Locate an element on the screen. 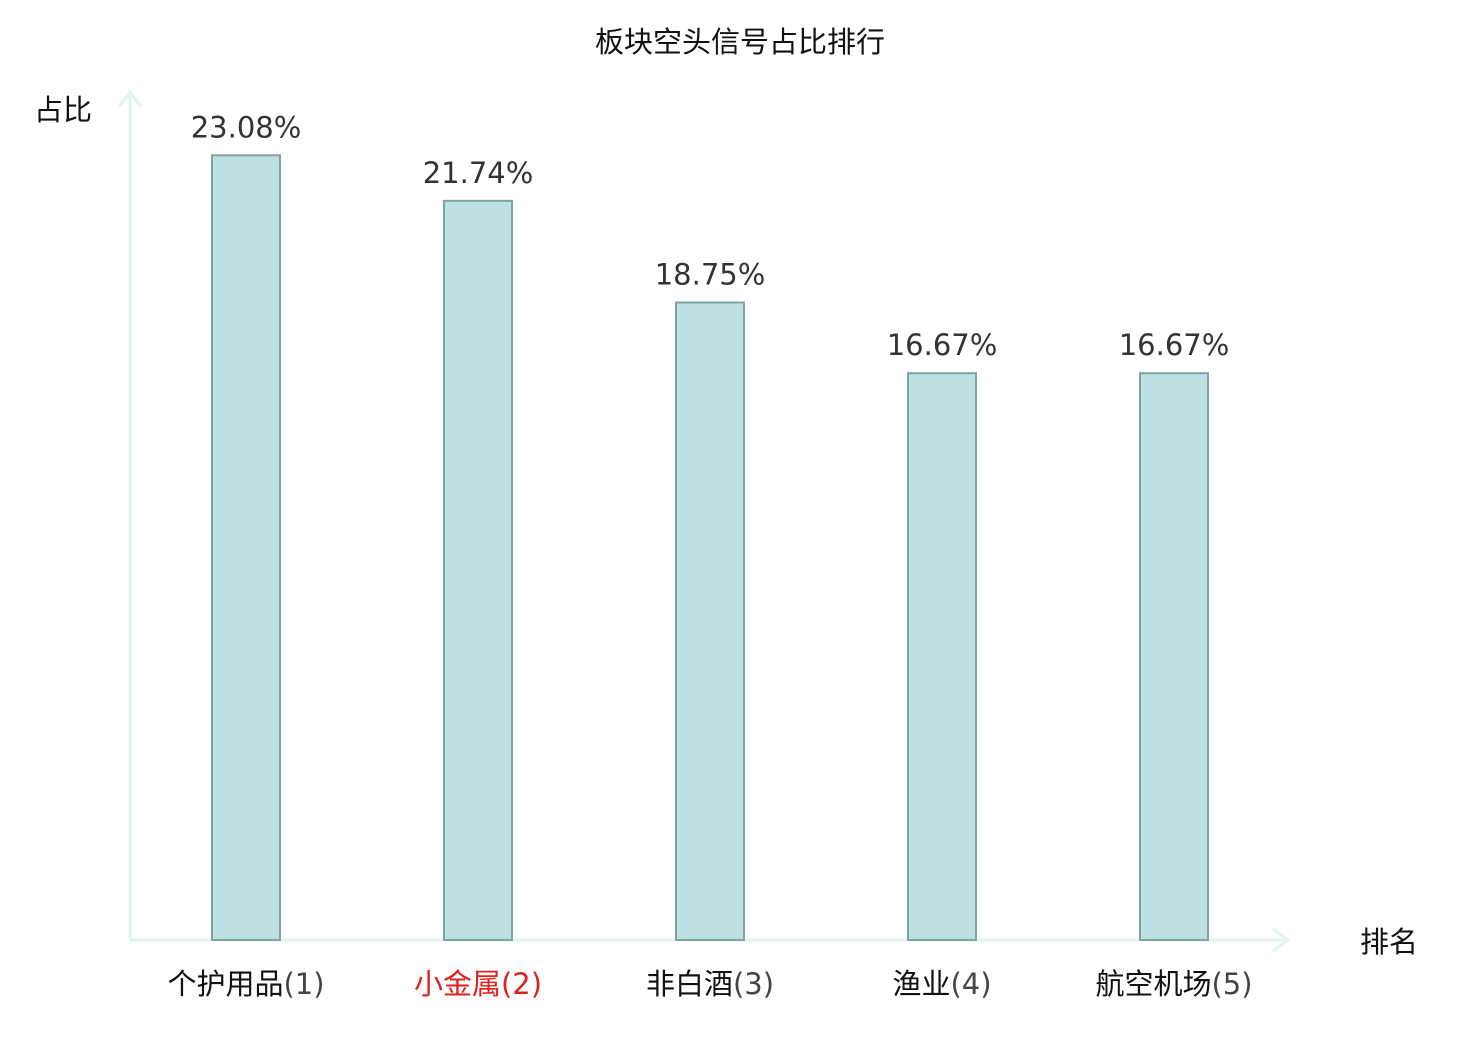  category-rank-4: (4) is located at coordinates (970, 984).